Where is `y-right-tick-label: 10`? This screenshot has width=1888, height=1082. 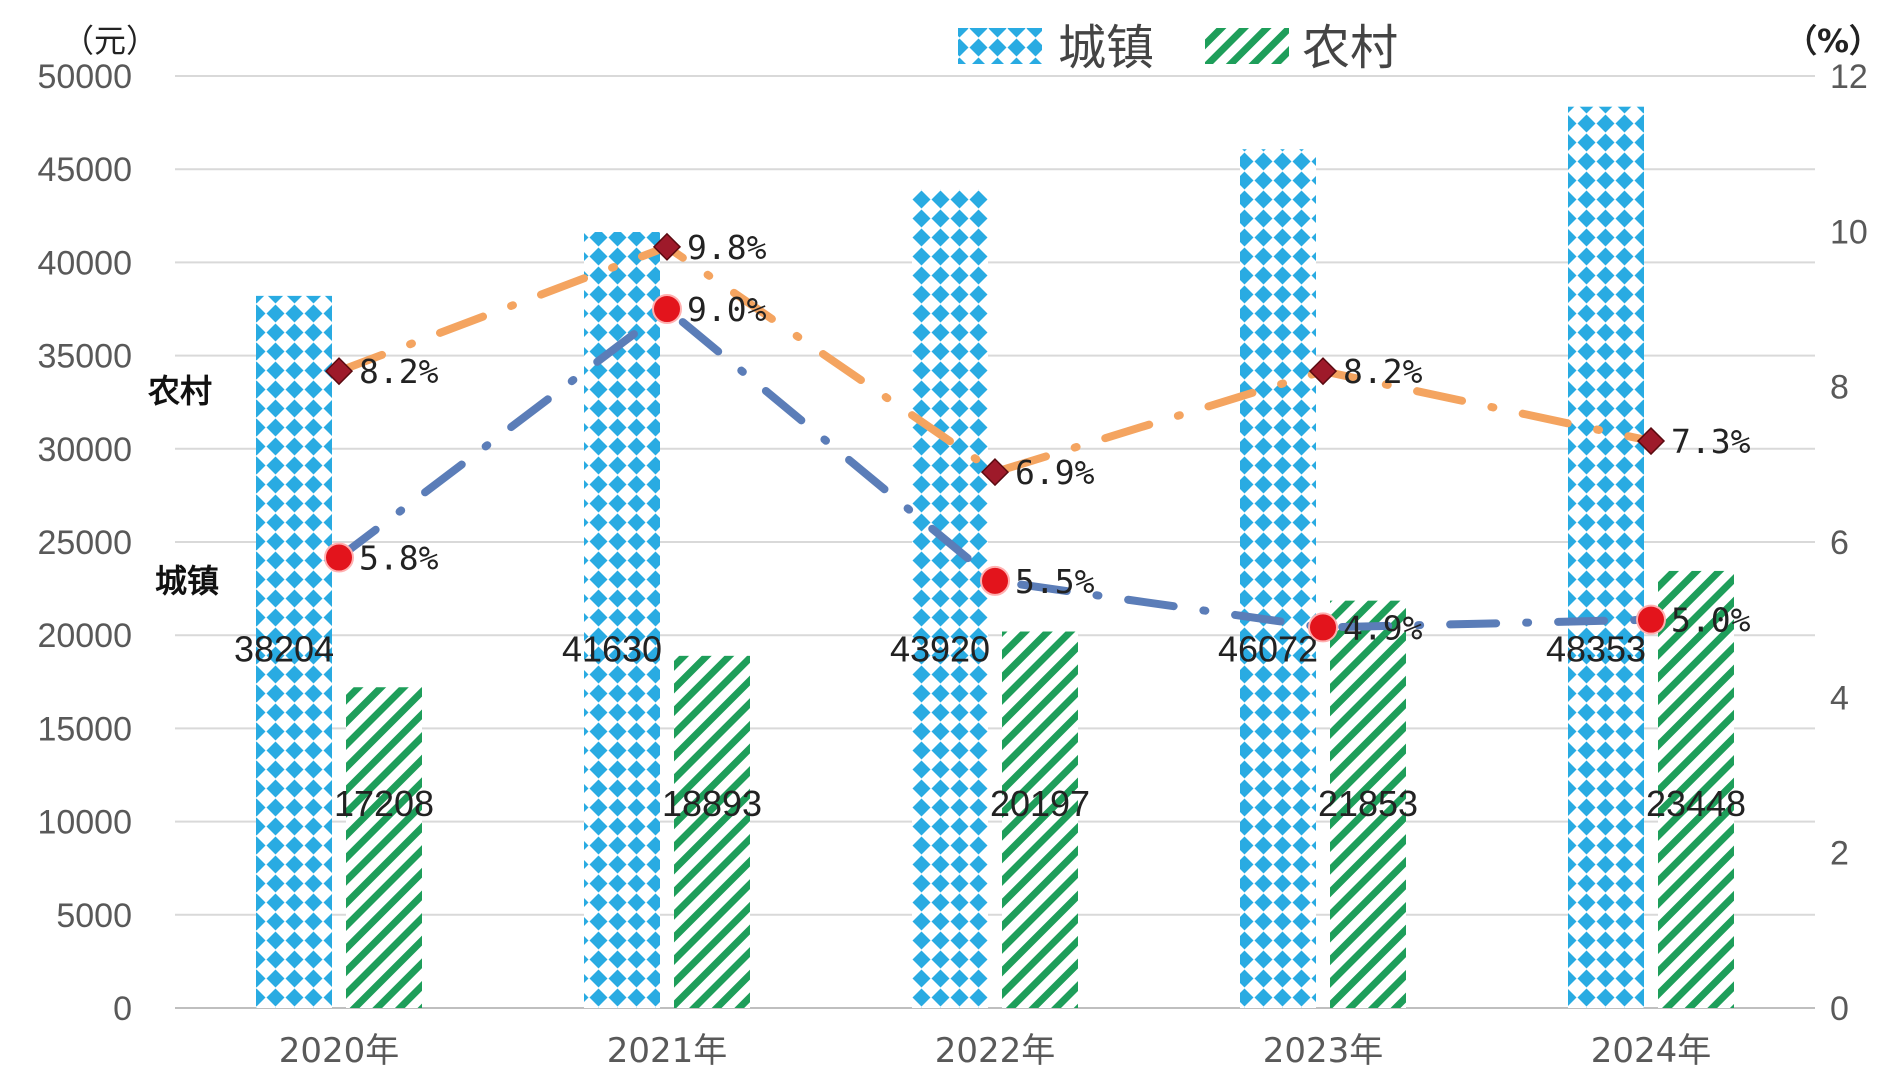 y-right-tick-label: 10 is located at coordinates (1849, 232).